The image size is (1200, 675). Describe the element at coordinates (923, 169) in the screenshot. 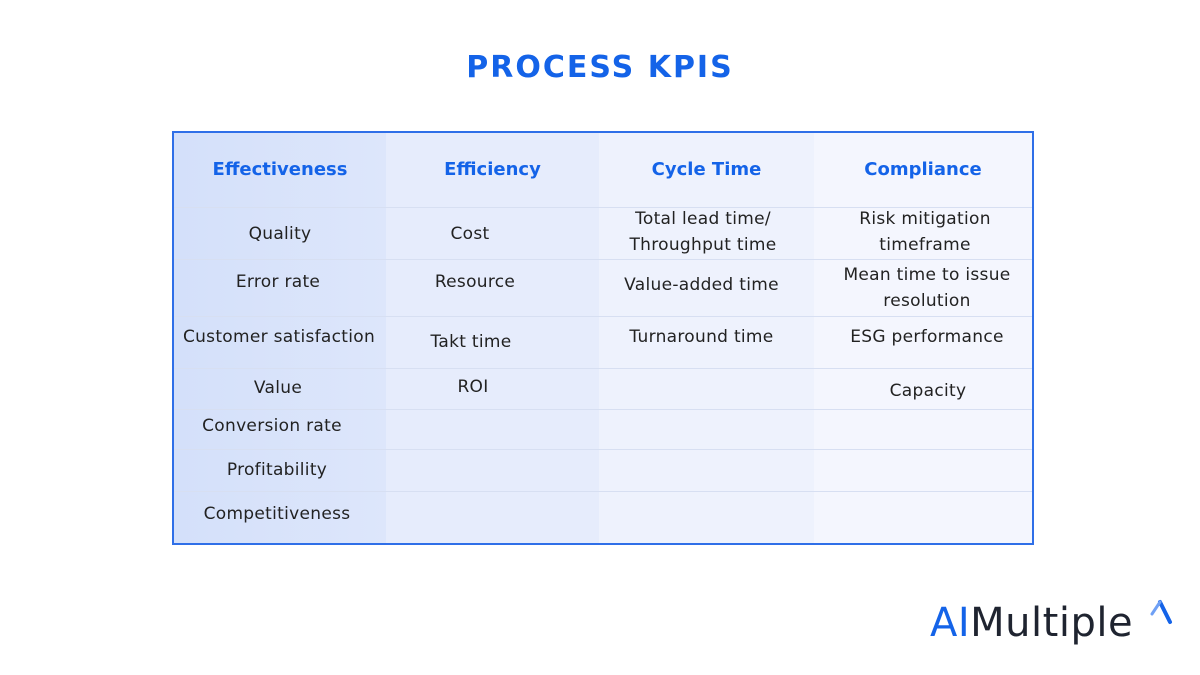

I see `header-compliance: Compliance` at that location.